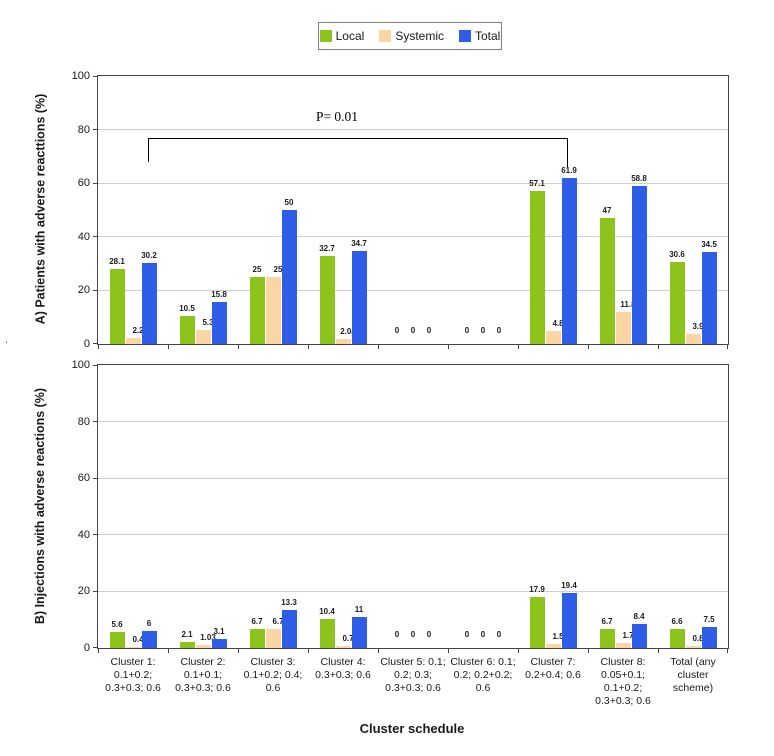  Describe the element at coordinates (359, 609) in the screenshot. I see `value-label: 11` at that location.